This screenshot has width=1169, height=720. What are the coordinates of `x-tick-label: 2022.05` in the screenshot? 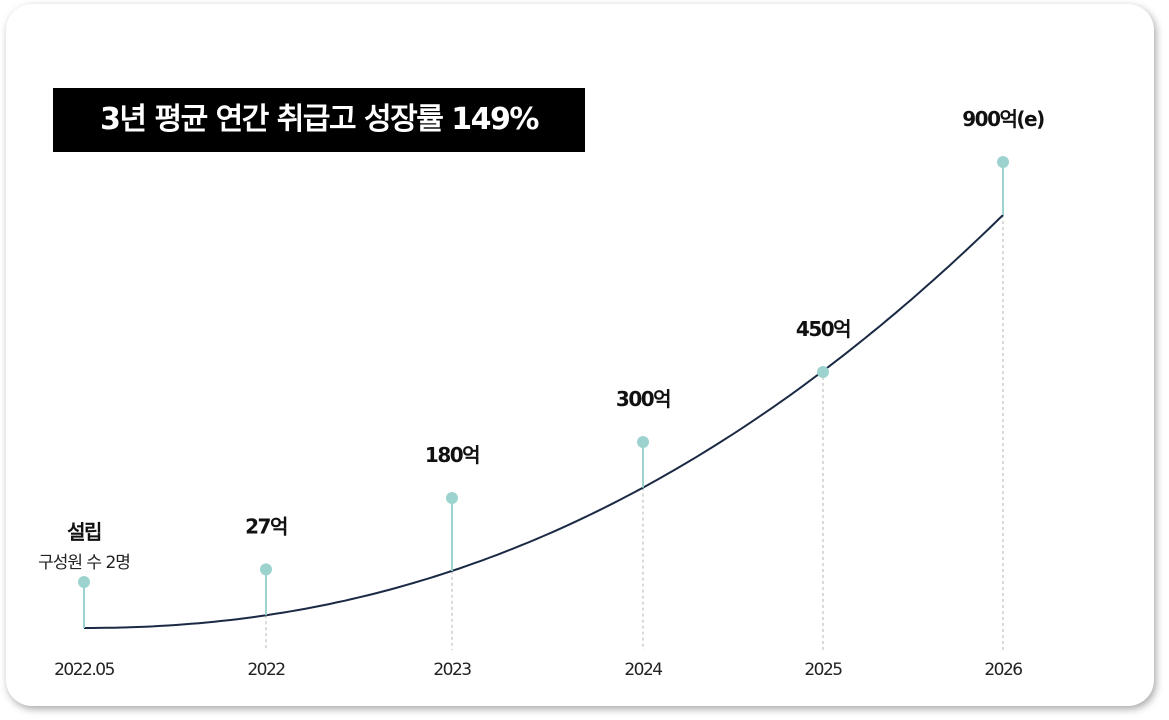 It's located at (84, 670).